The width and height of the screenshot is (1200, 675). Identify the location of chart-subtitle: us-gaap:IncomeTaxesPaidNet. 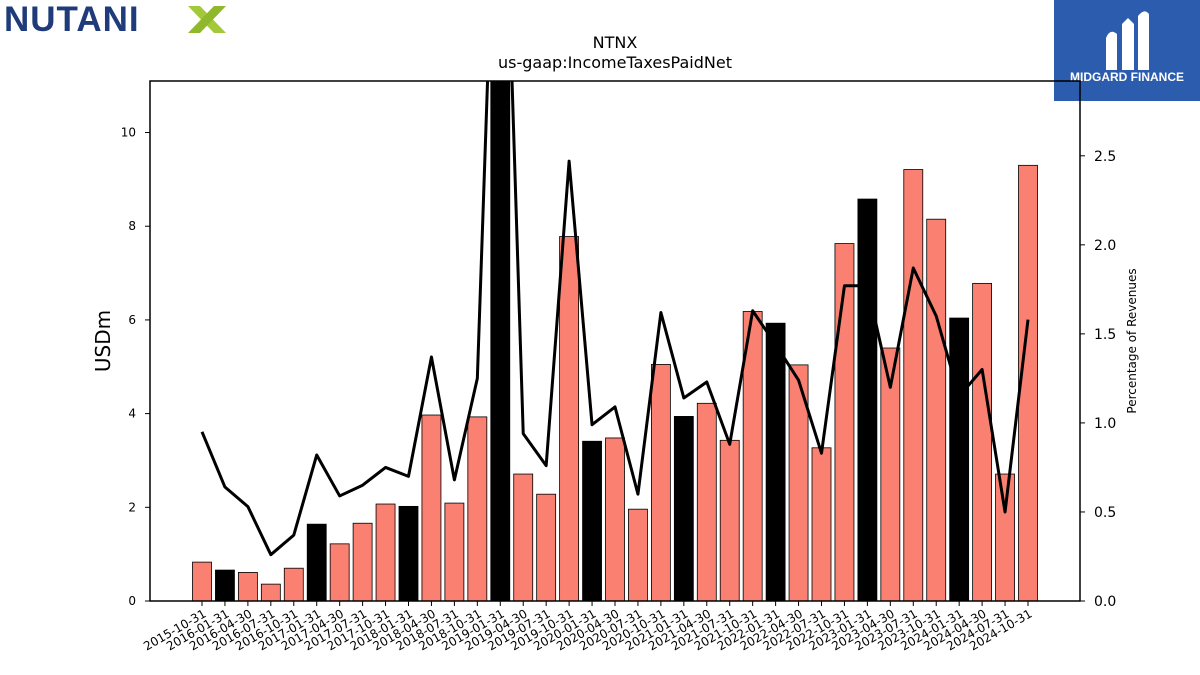
(615, 62).